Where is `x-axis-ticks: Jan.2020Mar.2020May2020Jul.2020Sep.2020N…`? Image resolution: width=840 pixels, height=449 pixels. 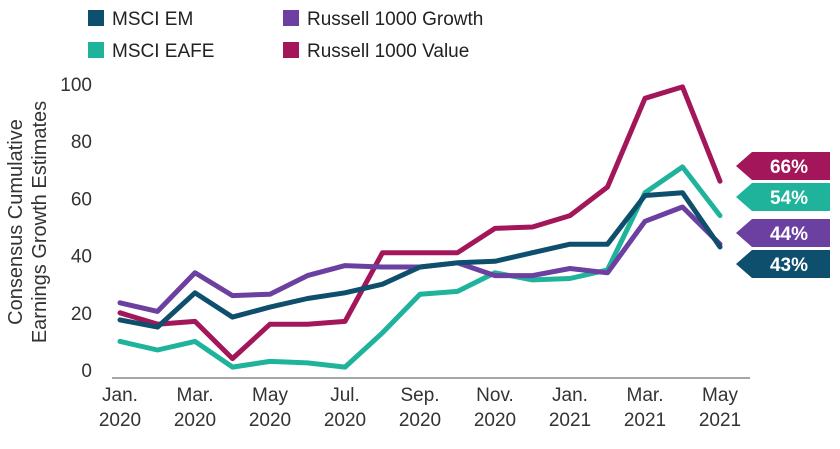
x-axis-ticks: Jan.2020Mar.2020May2020Jul.2020Sep.2020N… is located at coordinates (420, 408).